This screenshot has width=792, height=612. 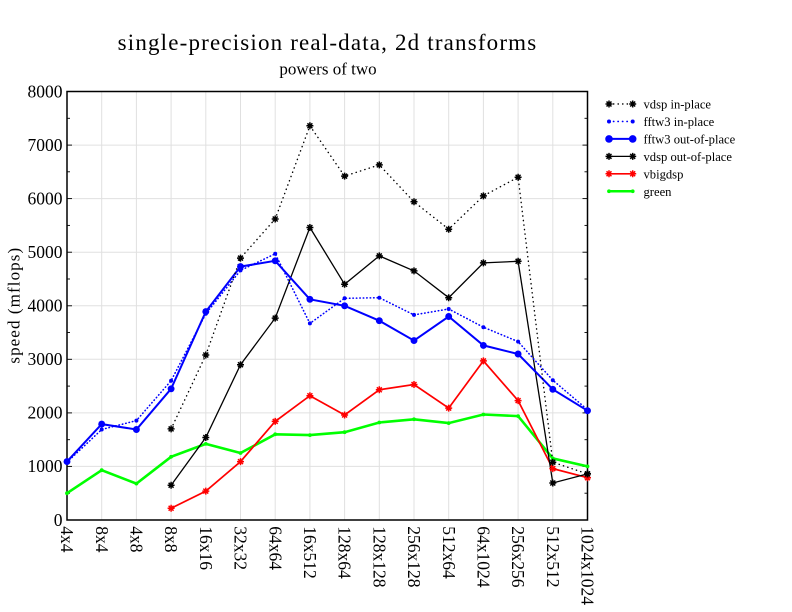 I want to click on svg-text: 8x4, so click(x=102, y=539).